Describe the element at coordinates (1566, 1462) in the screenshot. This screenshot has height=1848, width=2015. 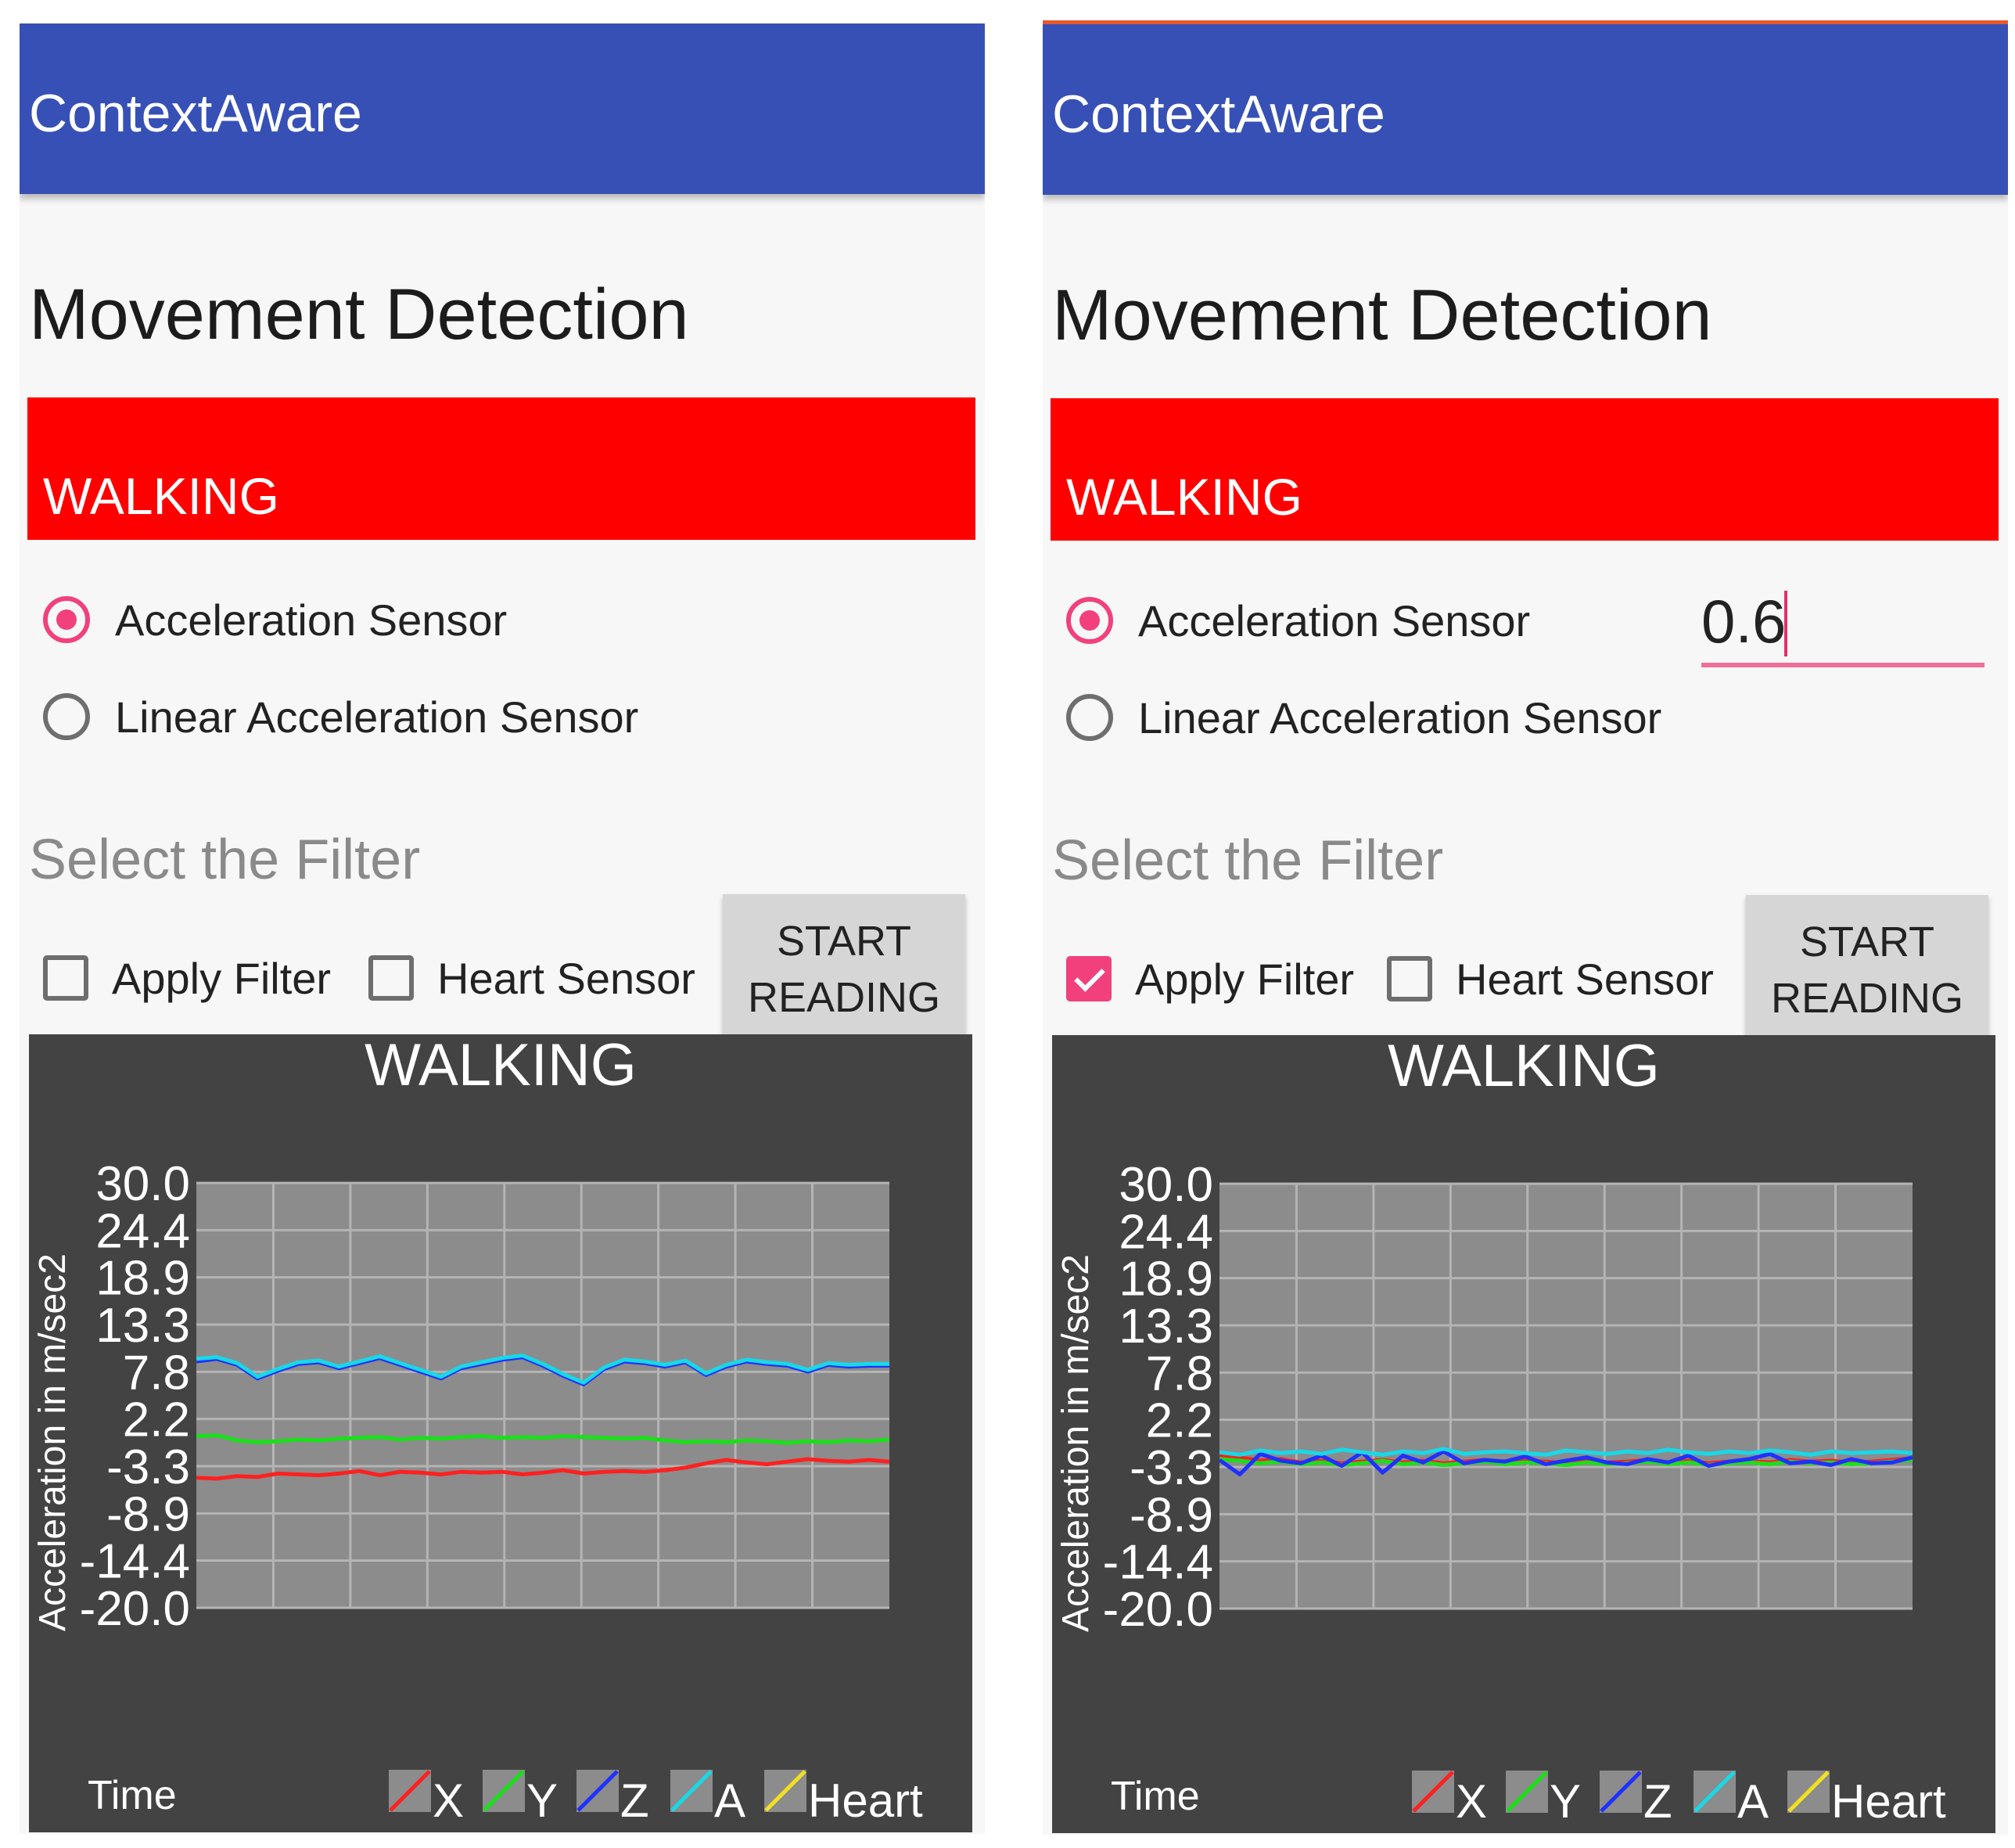
I see `series-line-z` at that location.